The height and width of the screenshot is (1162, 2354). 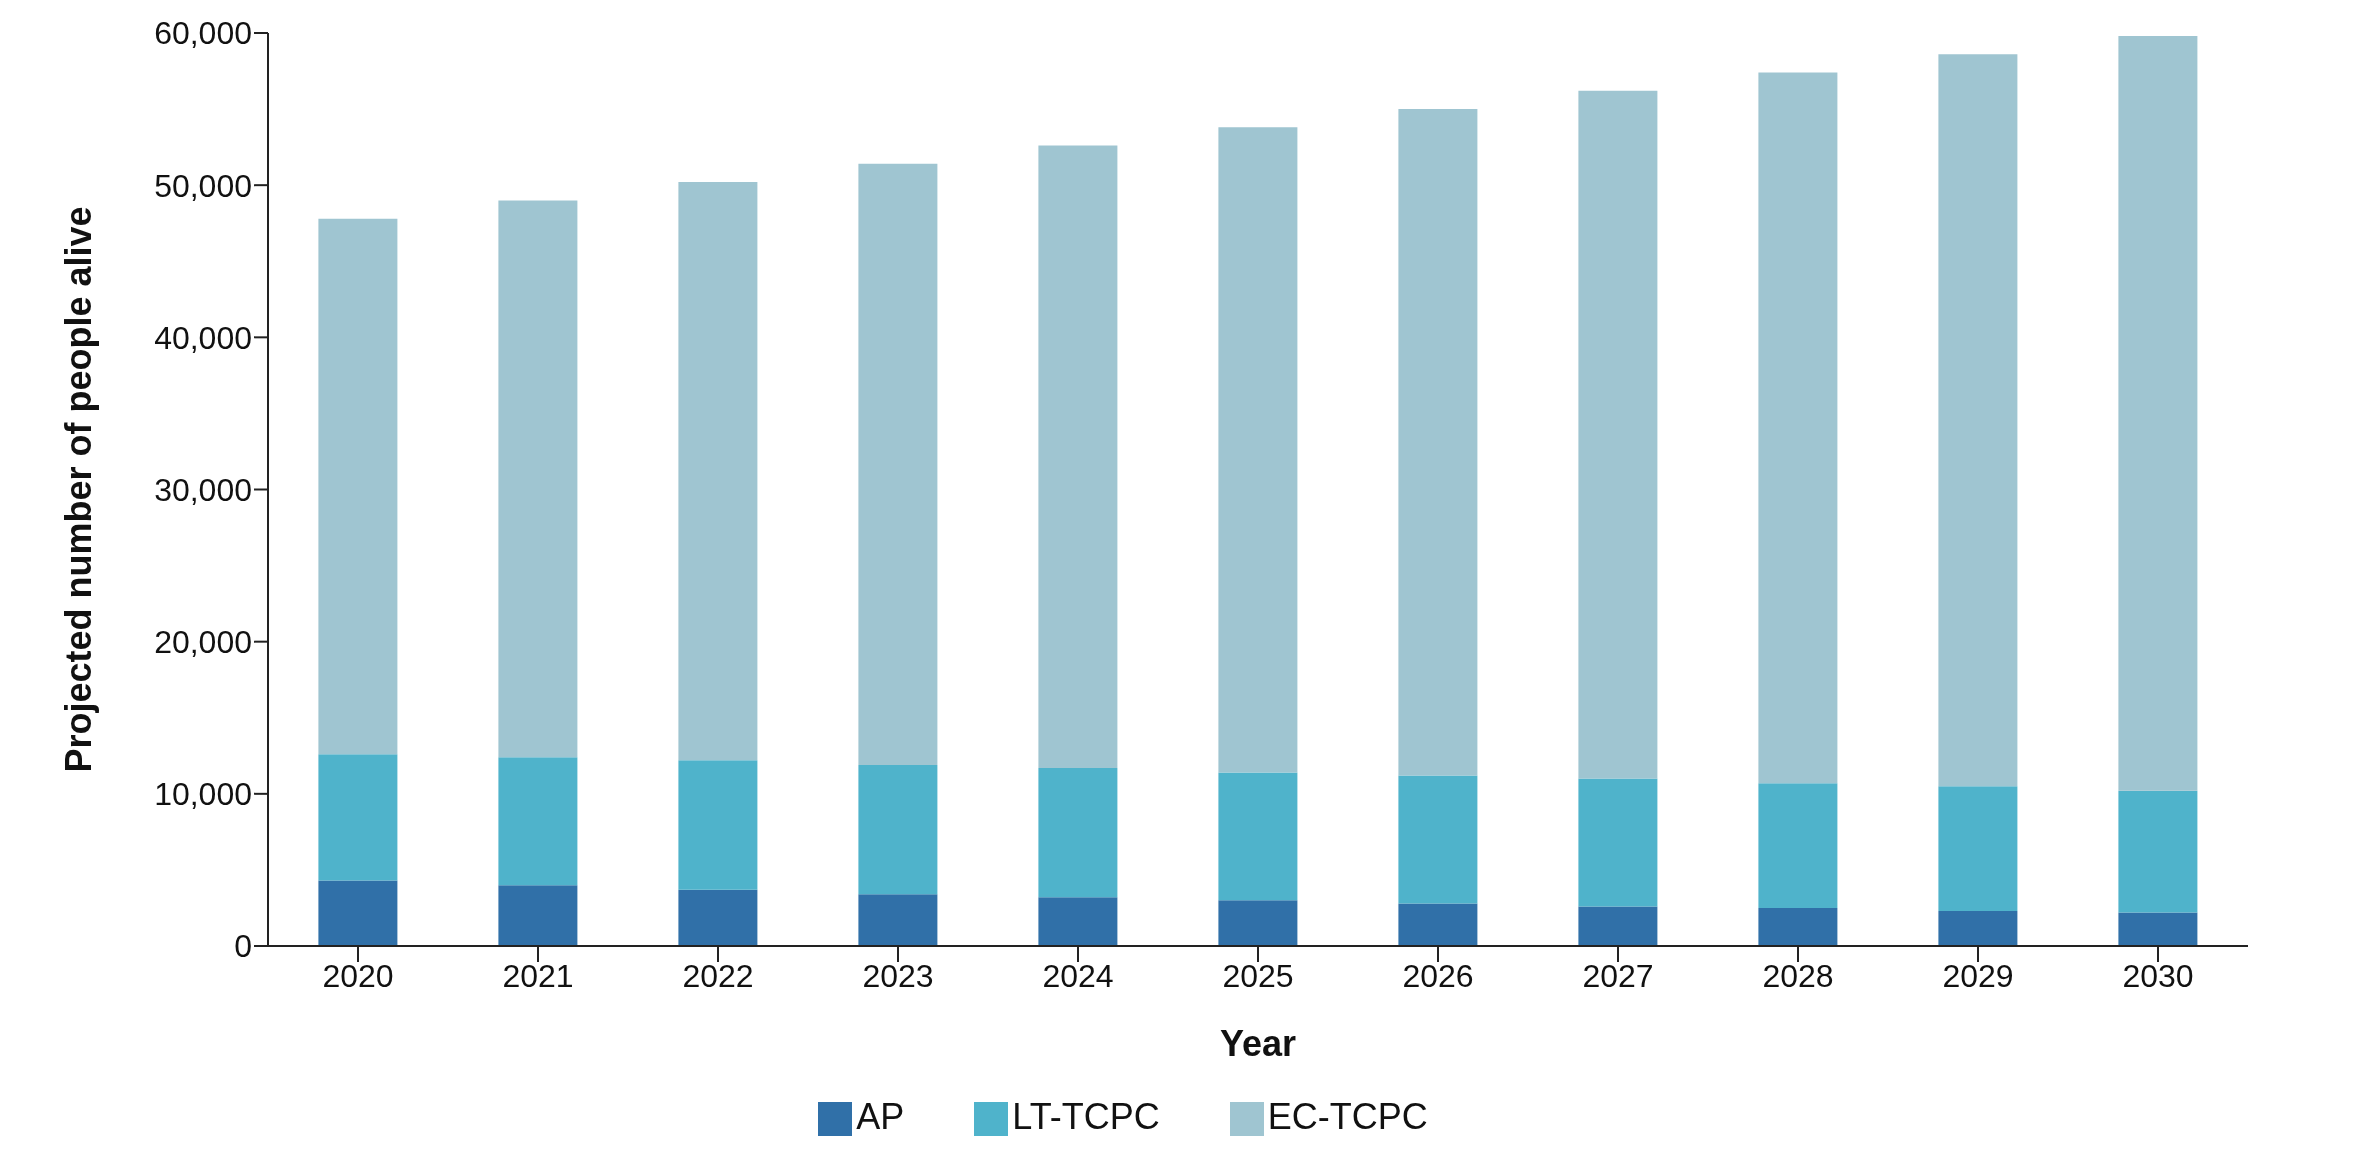 What do you see at coordinates (1258, 1043) in the screenshot?
I see `x-axis-title: Year` at bounding box center [1258, 1043].